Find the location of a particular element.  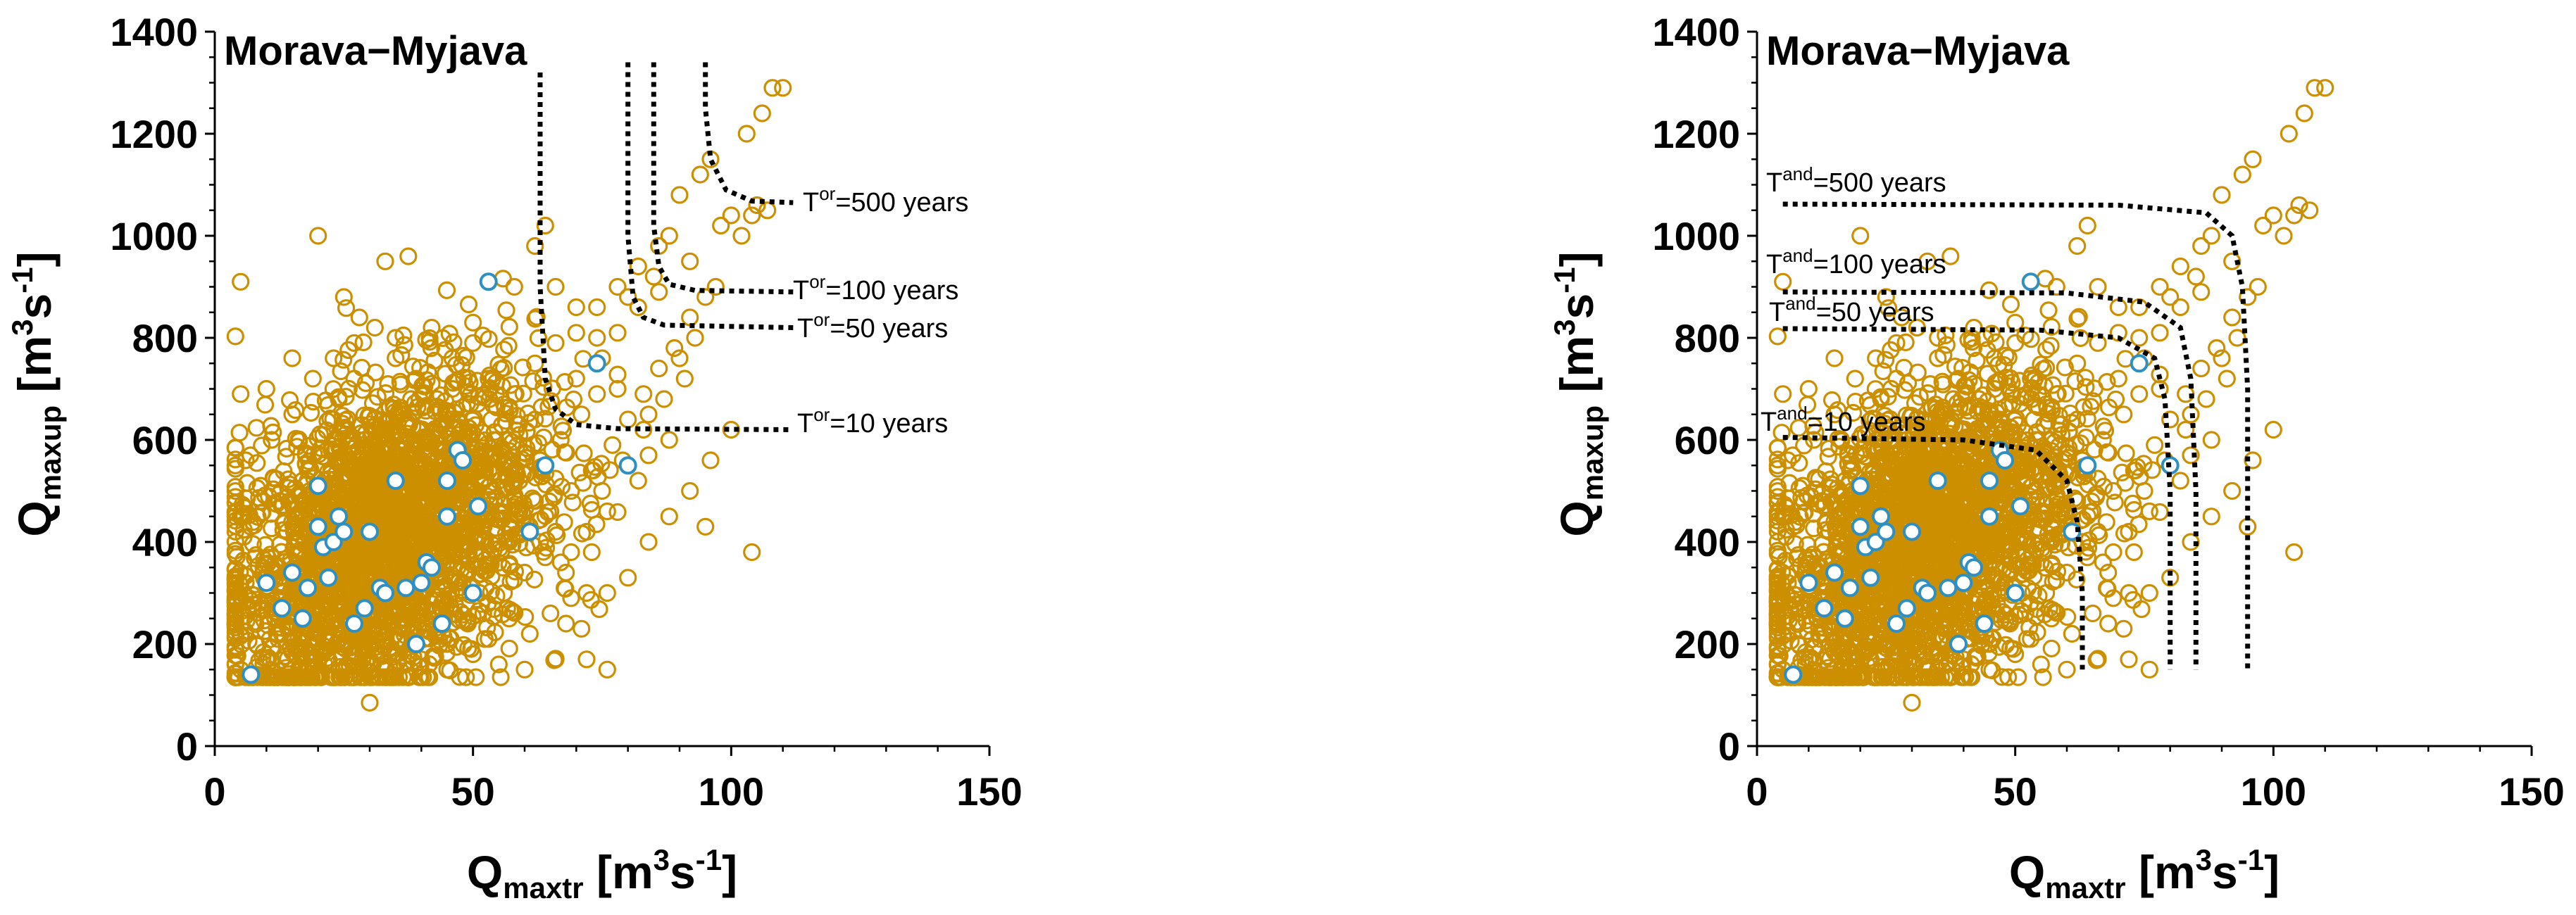

y-axis-label-left: Qmaxup [m3s-1] is located at coordinates (36, 393).